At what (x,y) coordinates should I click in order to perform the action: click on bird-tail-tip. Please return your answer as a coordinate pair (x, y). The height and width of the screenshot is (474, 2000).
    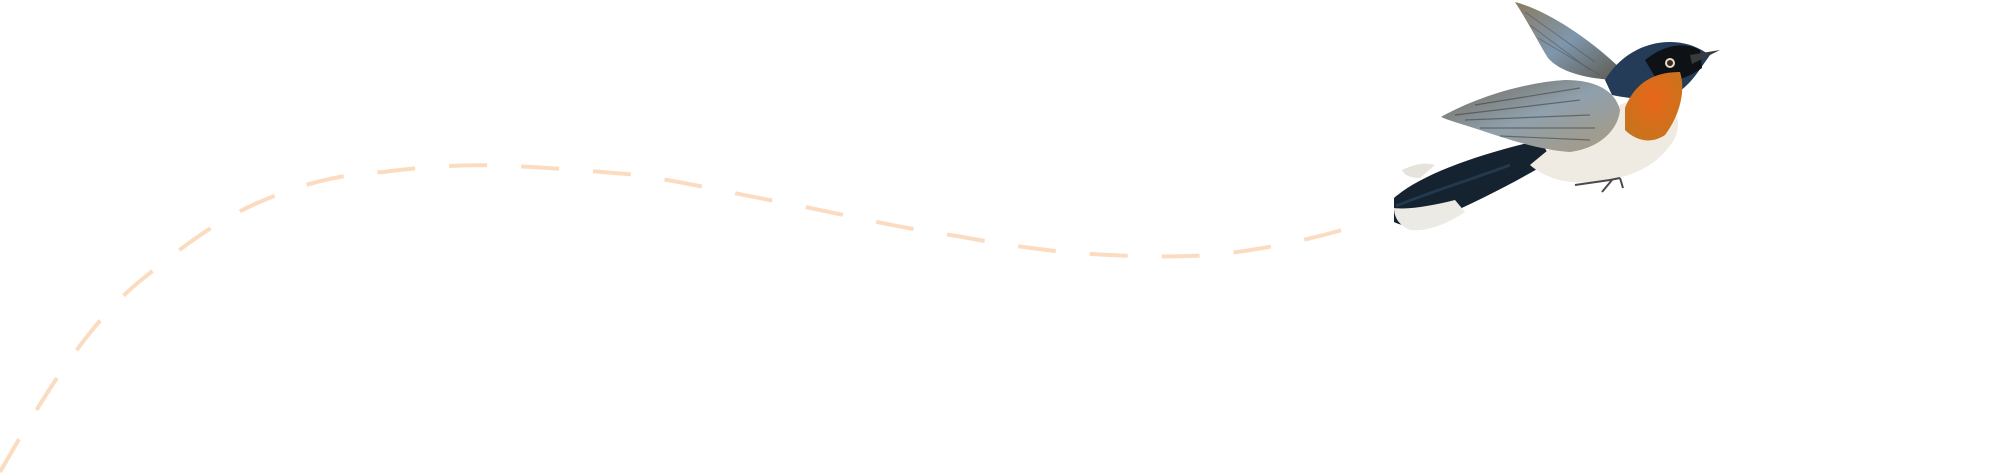
    Looking at the image, I should click on (1429, 215).